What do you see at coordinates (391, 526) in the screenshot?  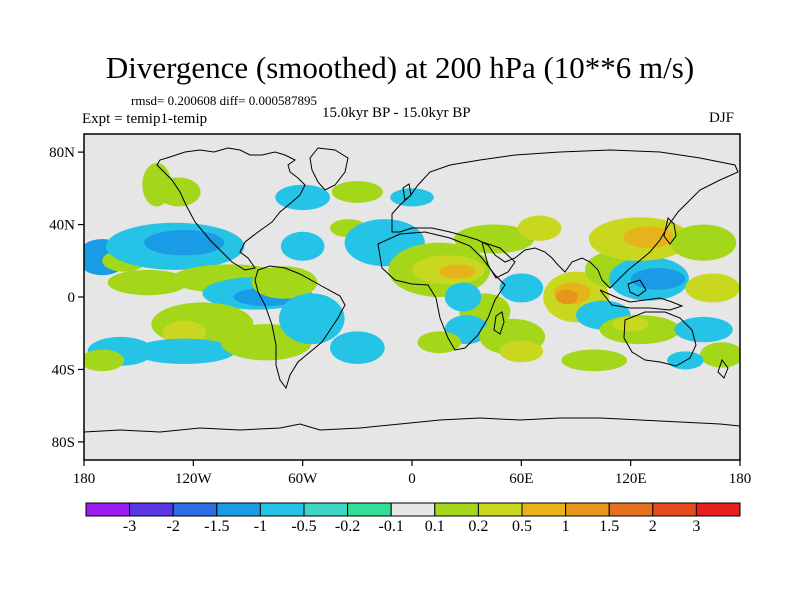 I see `colorbar-label: -0.1` at bounding box center [391, 526].